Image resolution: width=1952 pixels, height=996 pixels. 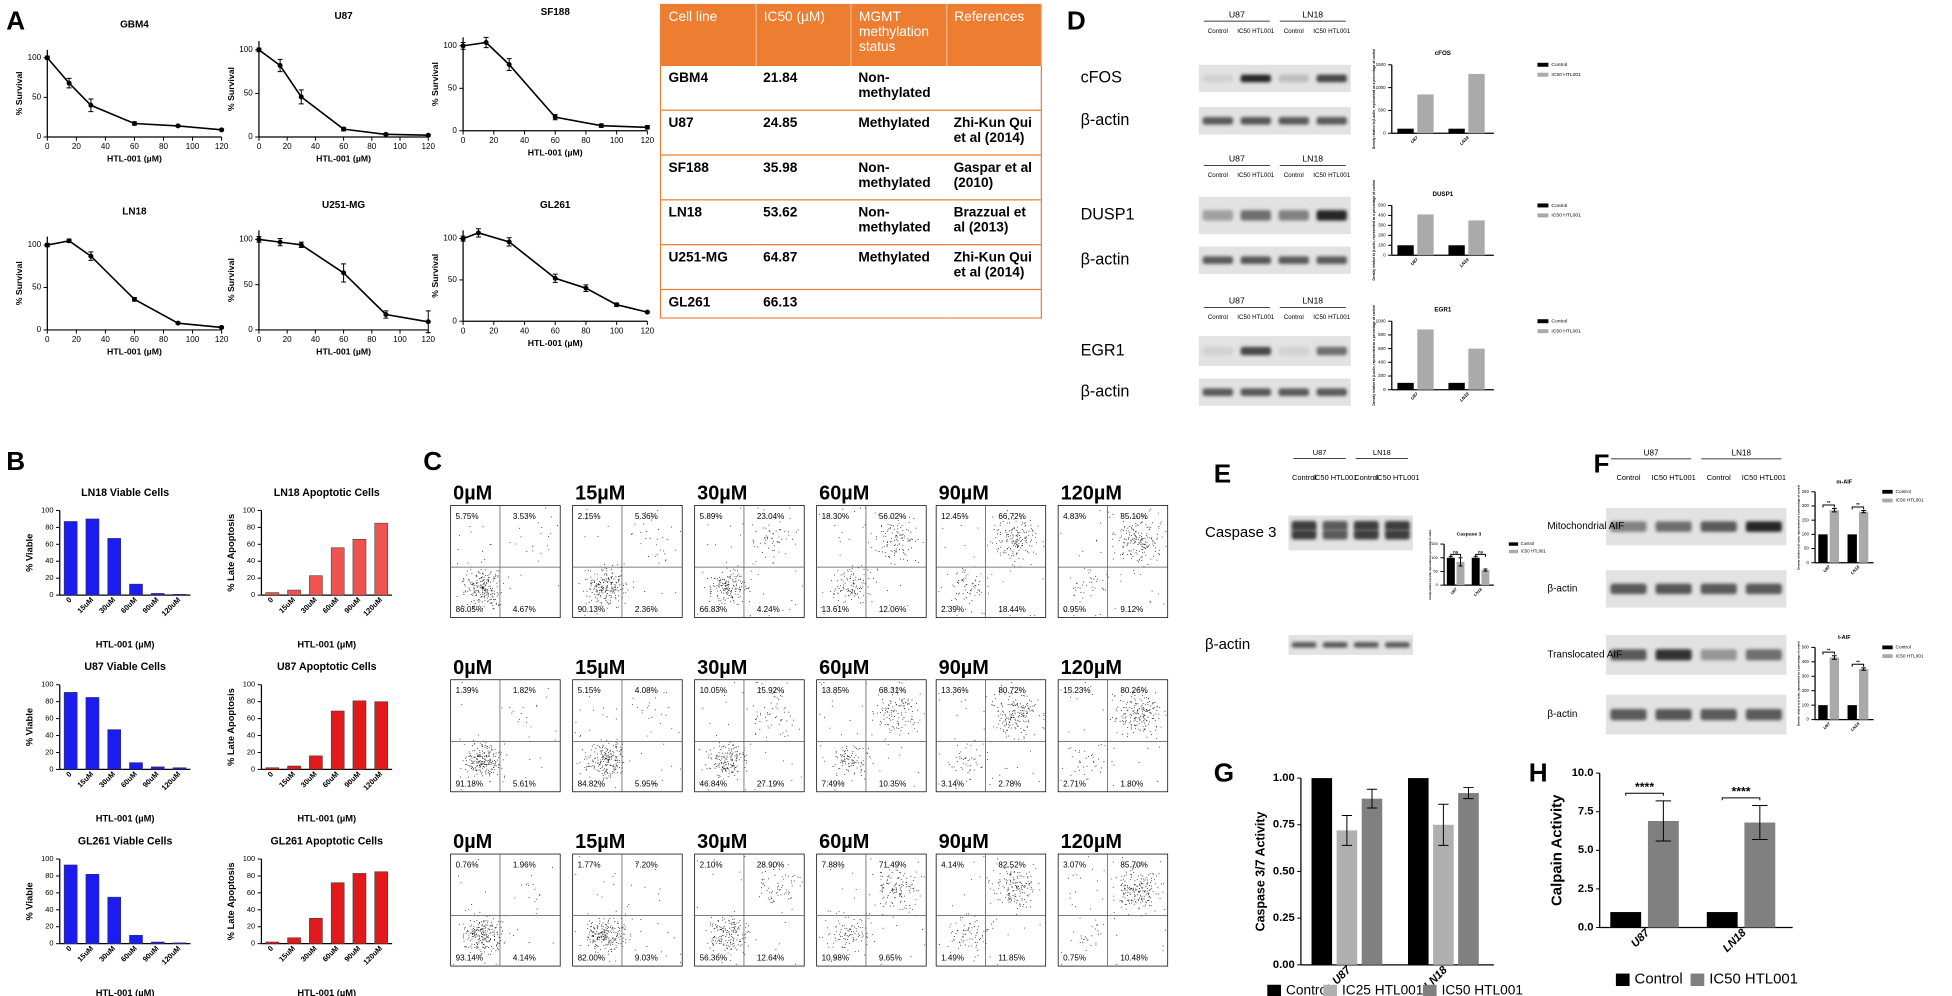 What do you see at coordinates (646, 690) in the screenshot?
I see `quadrant-percent: 4.08%` at bounding box center [646, 690].